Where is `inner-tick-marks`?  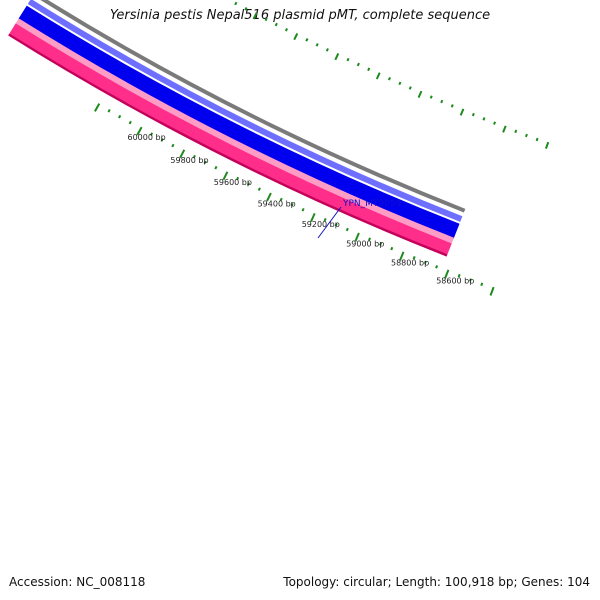
inner-tick-marks is located at coordinates (392, 75).